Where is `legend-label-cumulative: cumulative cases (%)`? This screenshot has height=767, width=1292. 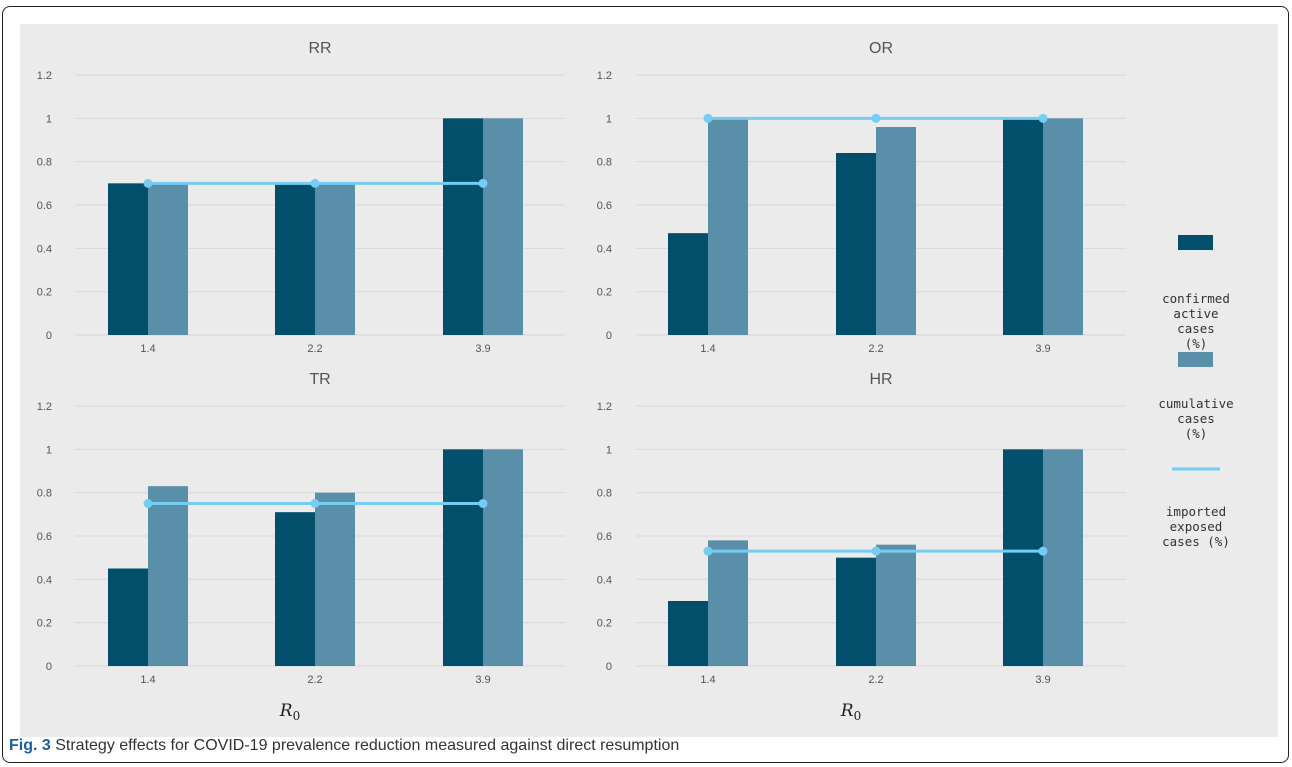
legend-label-cumulative: cumulative cases (%) is located at coordinates (1196, 418).